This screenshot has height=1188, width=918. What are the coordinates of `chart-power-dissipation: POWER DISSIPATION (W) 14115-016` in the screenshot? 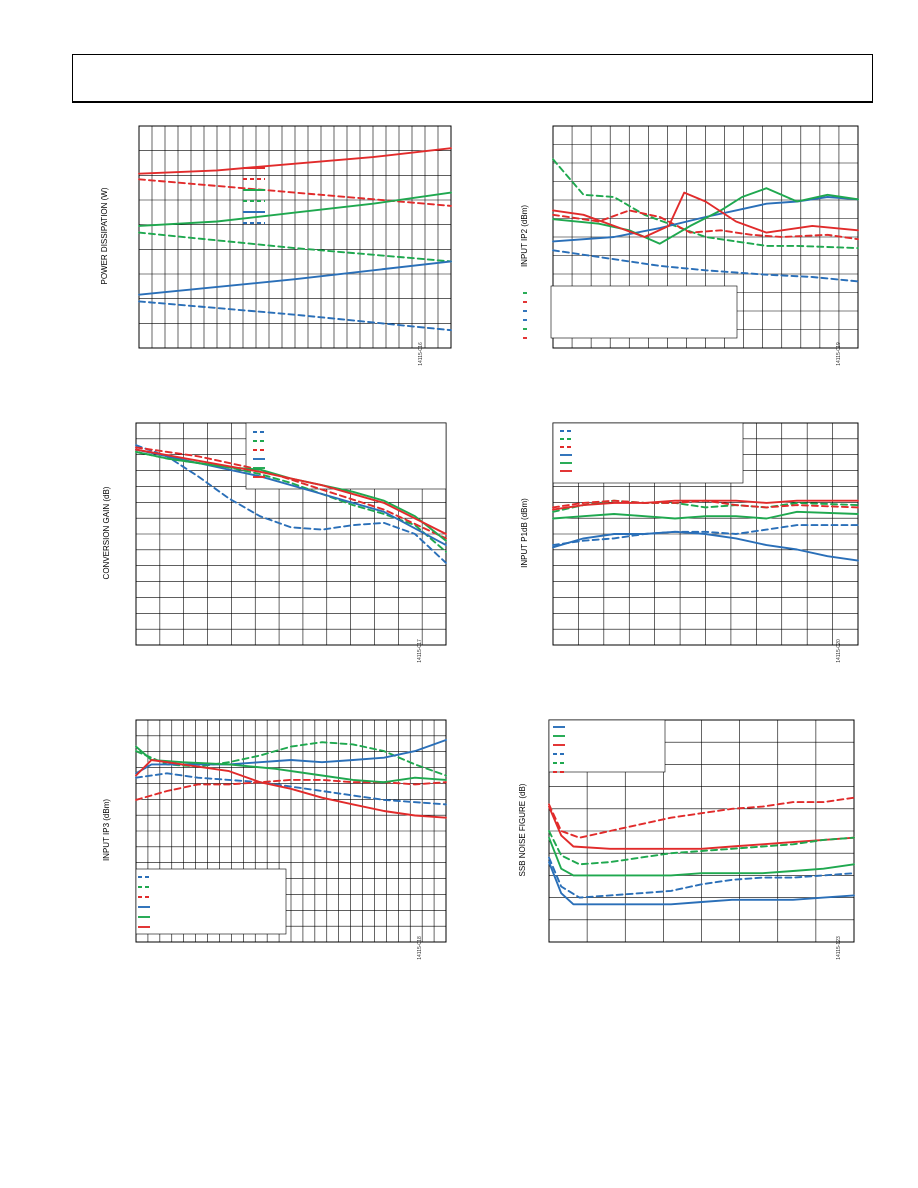 It's located at (276, 245).